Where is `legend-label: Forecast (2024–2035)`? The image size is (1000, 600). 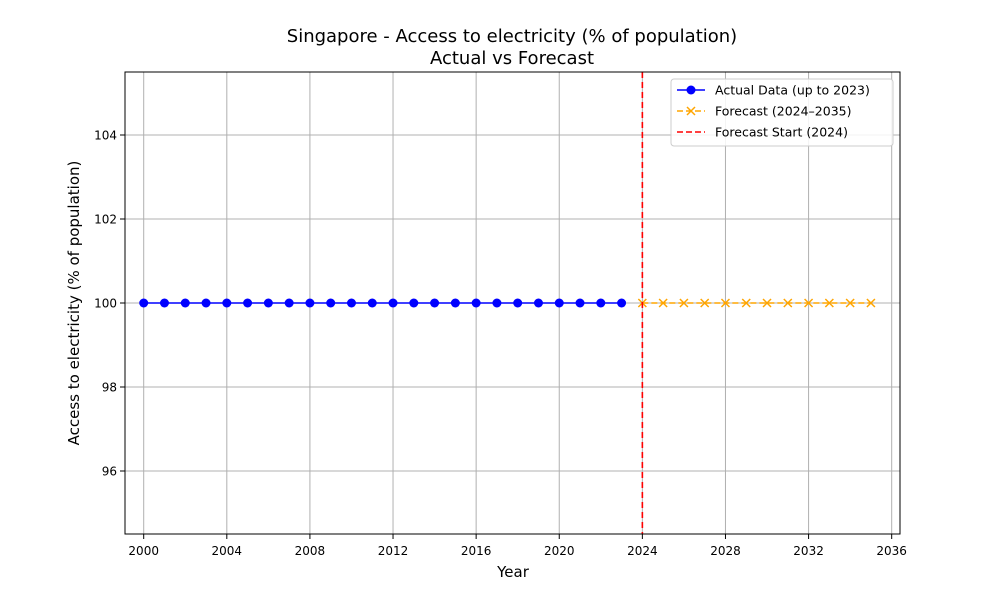 legend-label: Forecast (2024–2035) is located at coordinates (783, 111).